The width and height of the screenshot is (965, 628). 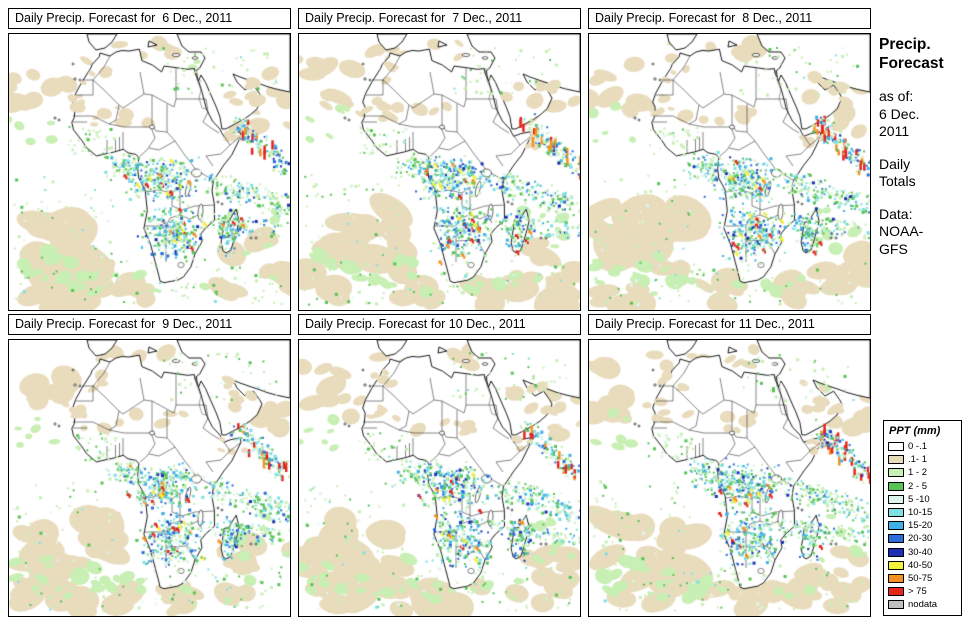 What do you see at coordinates (919, 499) in the screenshot?
I see `legend-row-label: 5 -10` at bounding box center [919, 499].